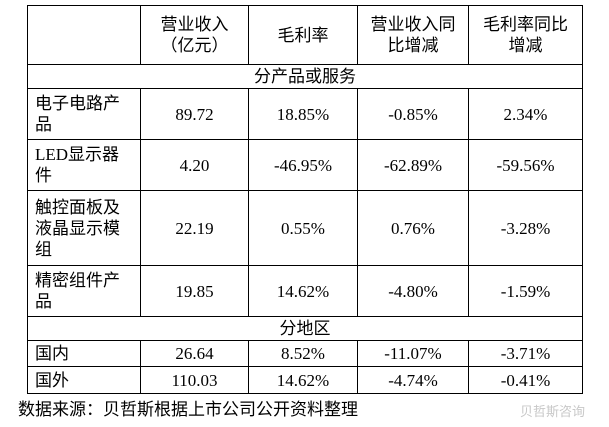  What do you see at coordinates (84, 114) in the screenshot?
I see `row-label: 电子电路产品` at bounding box center [84, 114].